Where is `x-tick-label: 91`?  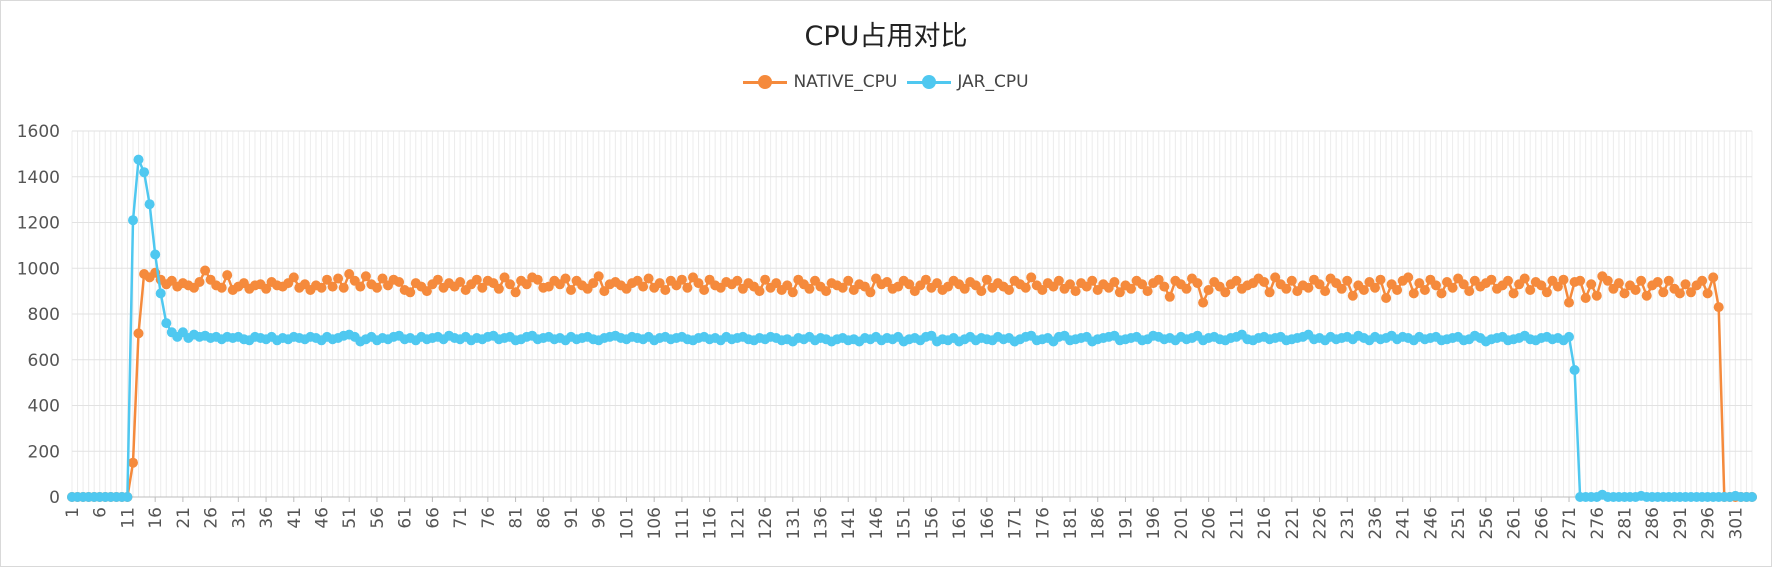
x-tick-label: 91 is located at coordinates (572, 518).